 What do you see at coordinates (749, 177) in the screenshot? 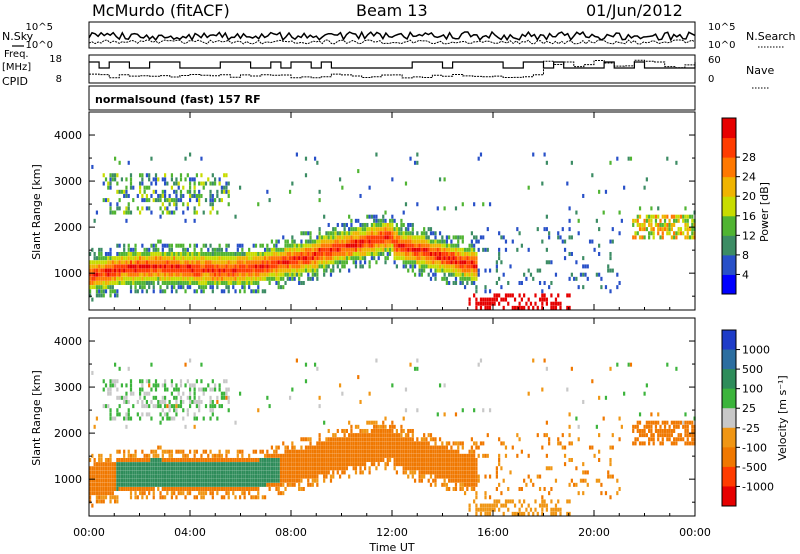
I see `colorbar-tick-label: 24` at bounding box center [749, 177].